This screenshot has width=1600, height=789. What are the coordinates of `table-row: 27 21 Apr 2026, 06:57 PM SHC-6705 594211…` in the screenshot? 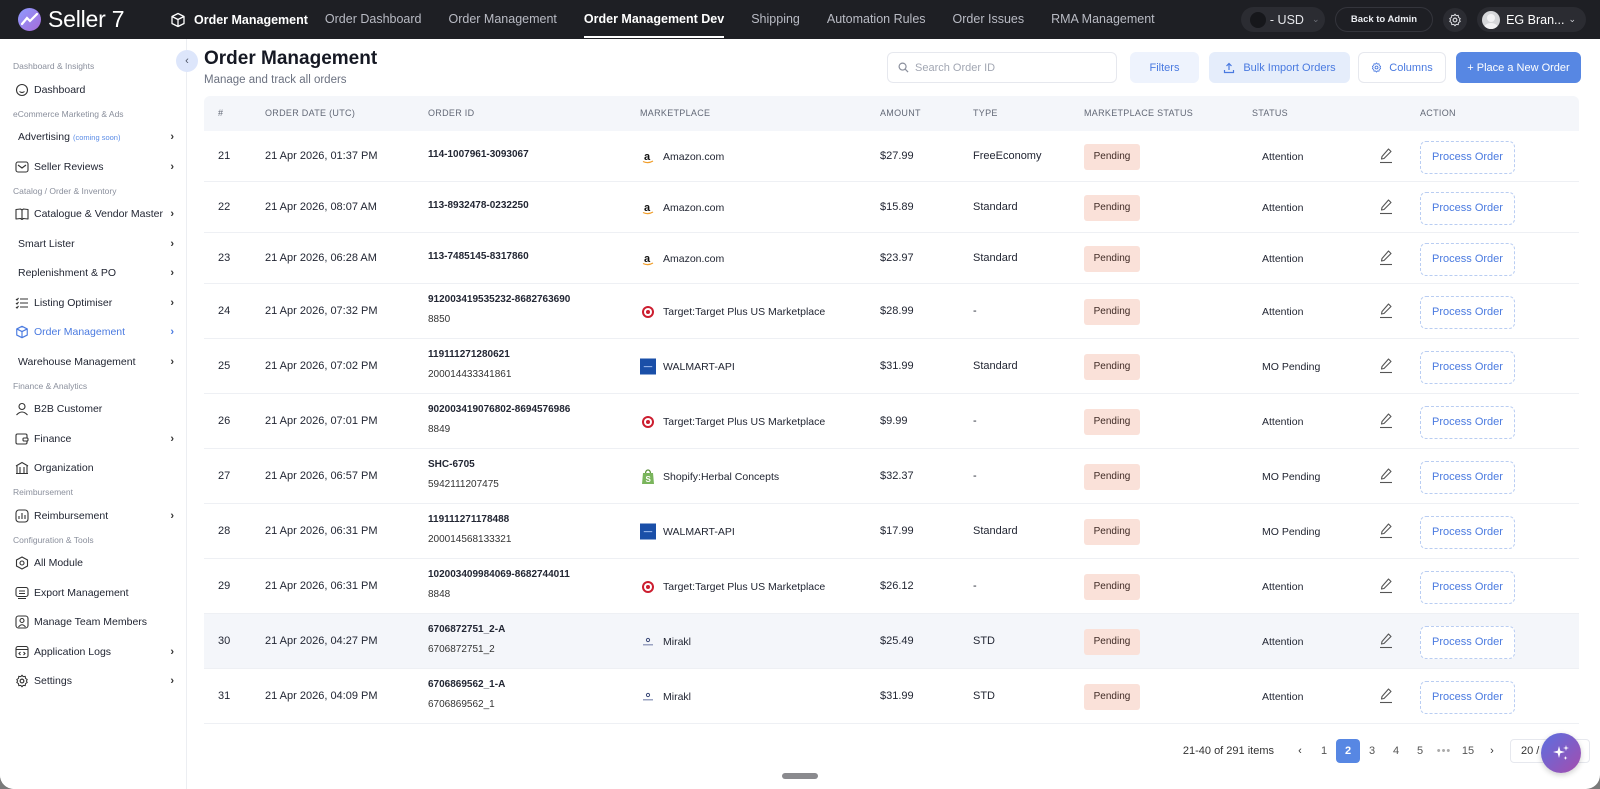 It's located at (891, 476).